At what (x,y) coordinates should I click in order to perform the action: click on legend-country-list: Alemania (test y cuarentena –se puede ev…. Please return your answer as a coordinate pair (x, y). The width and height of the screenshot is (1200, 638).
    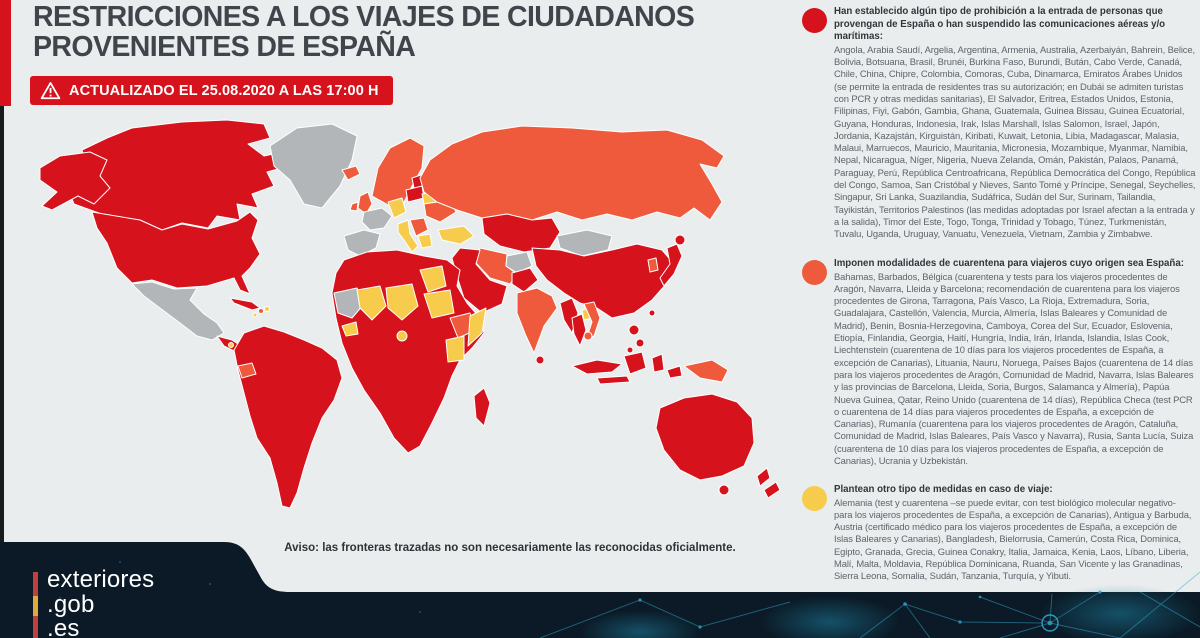
    Looking at the image, I should click on (1013, 539).